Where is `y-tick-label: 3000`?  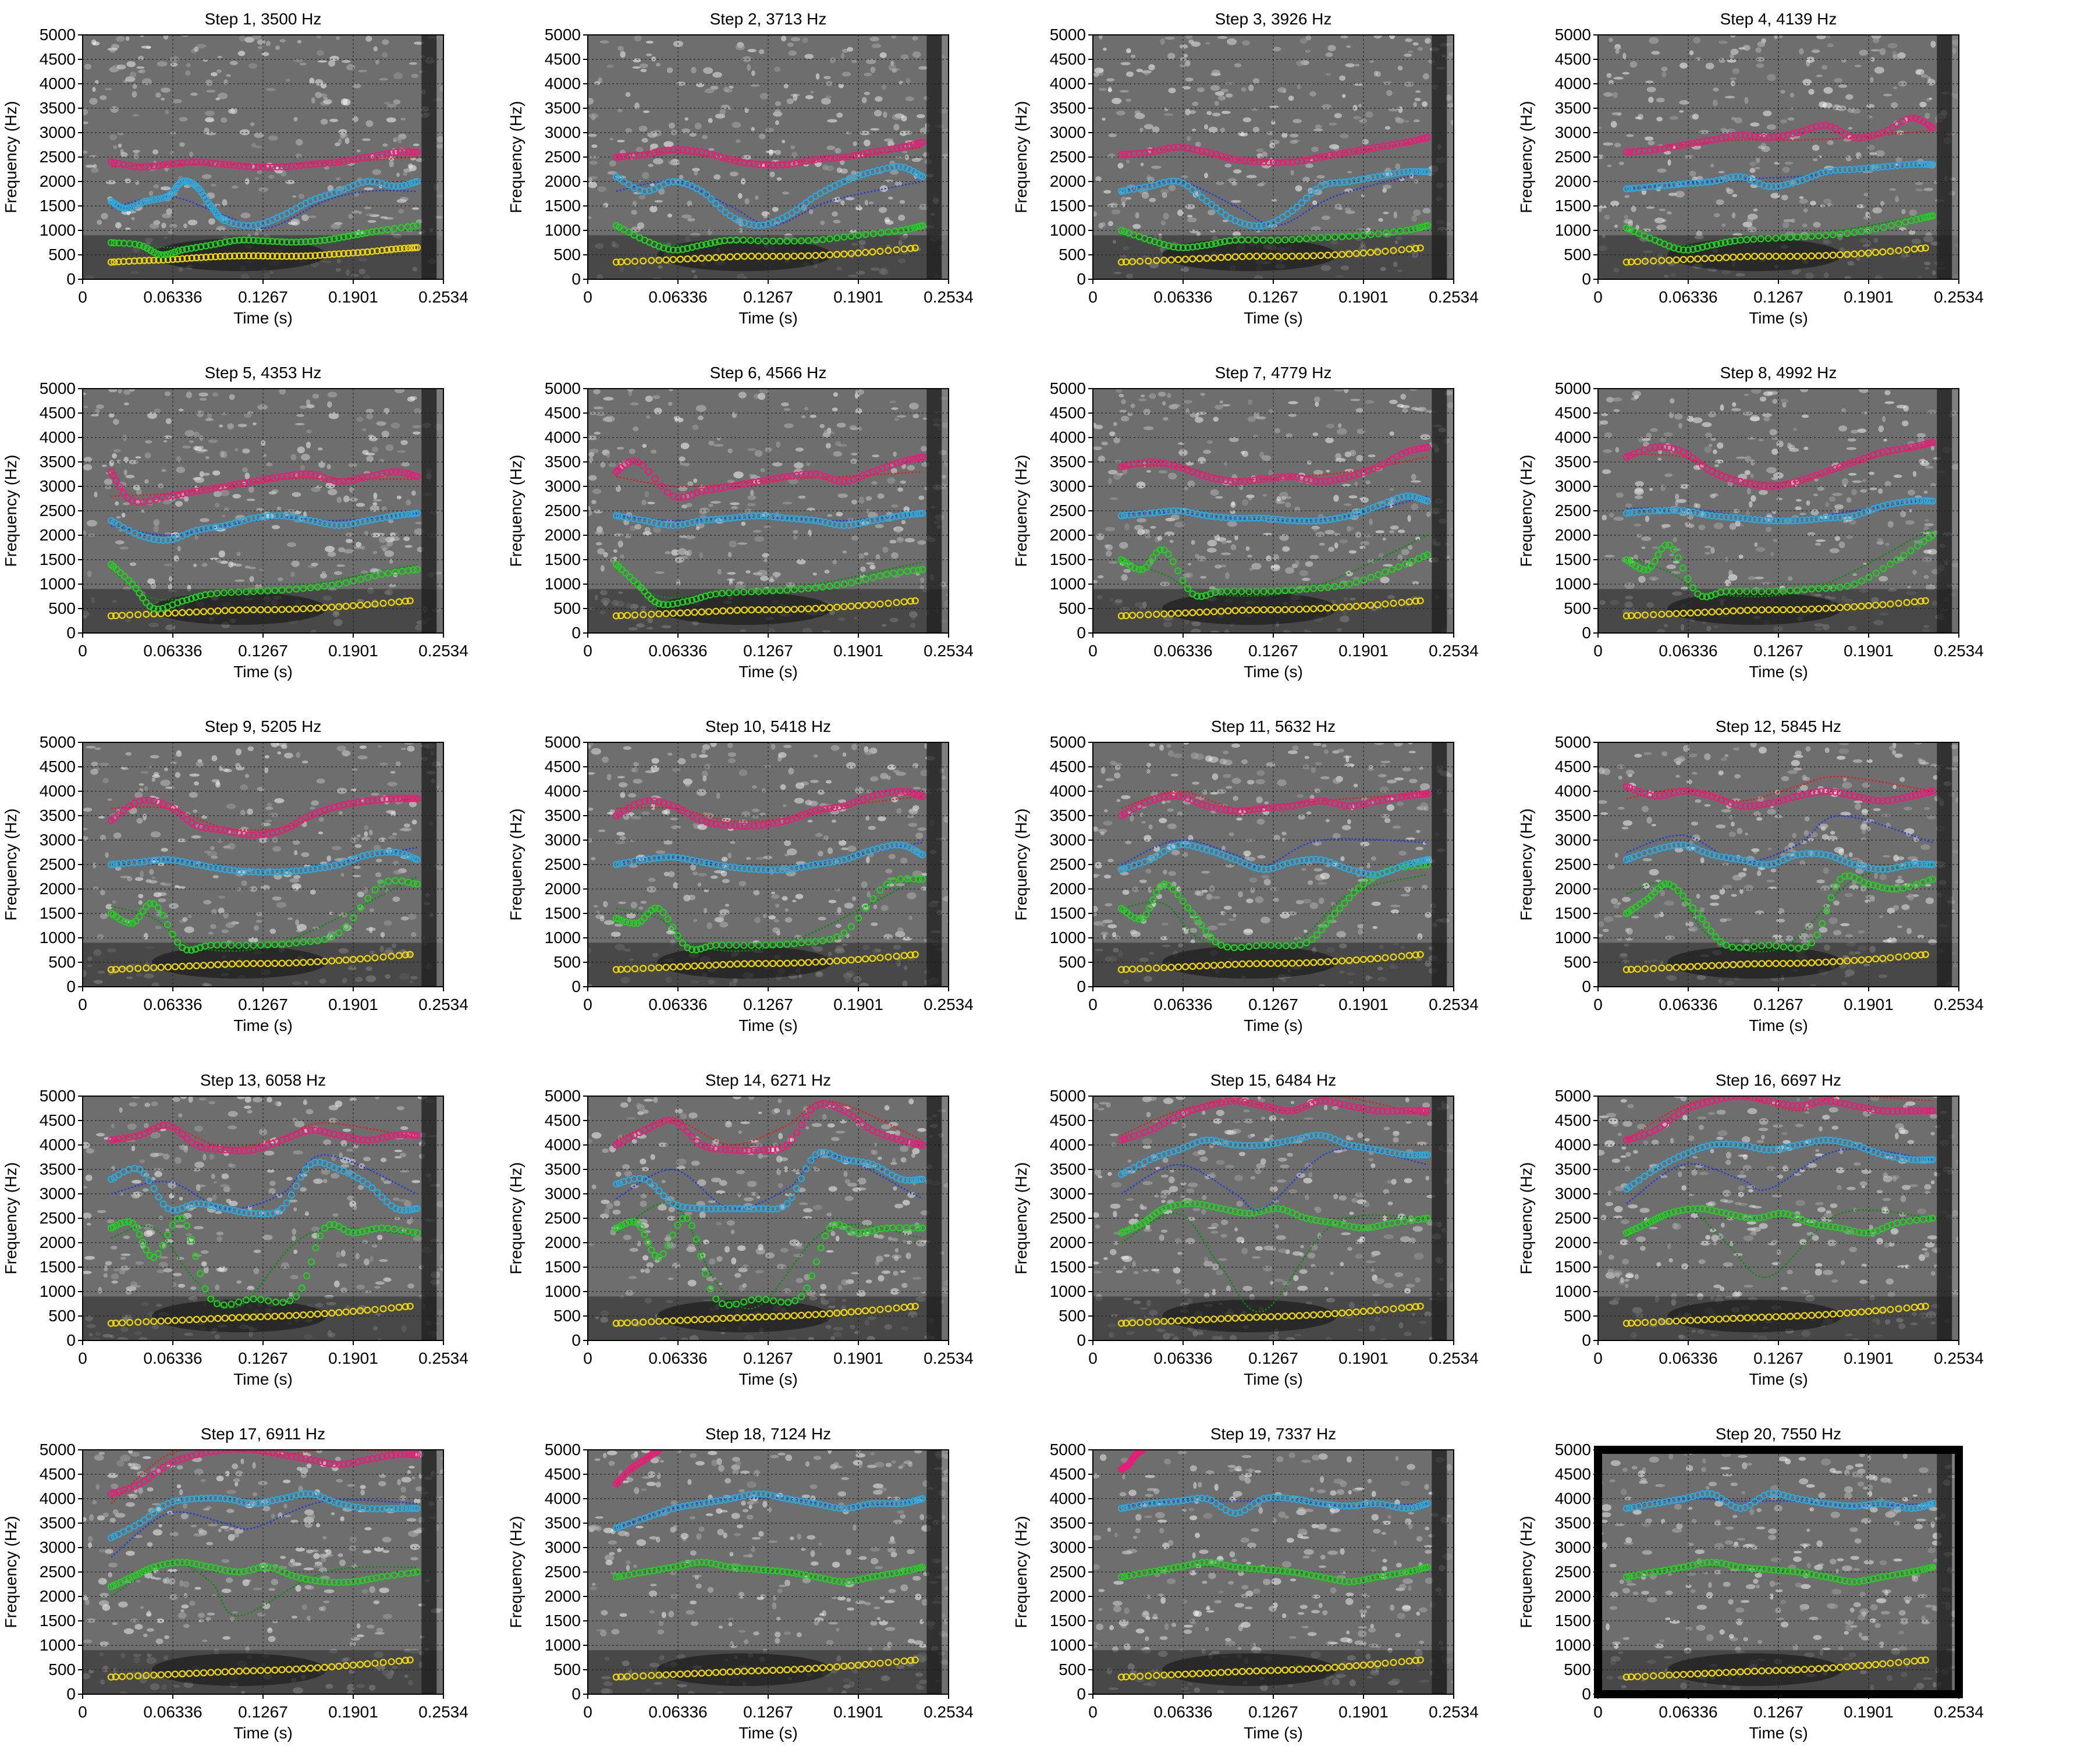 y-tick-label: 3000 is located at coordinates (1068, 1194).